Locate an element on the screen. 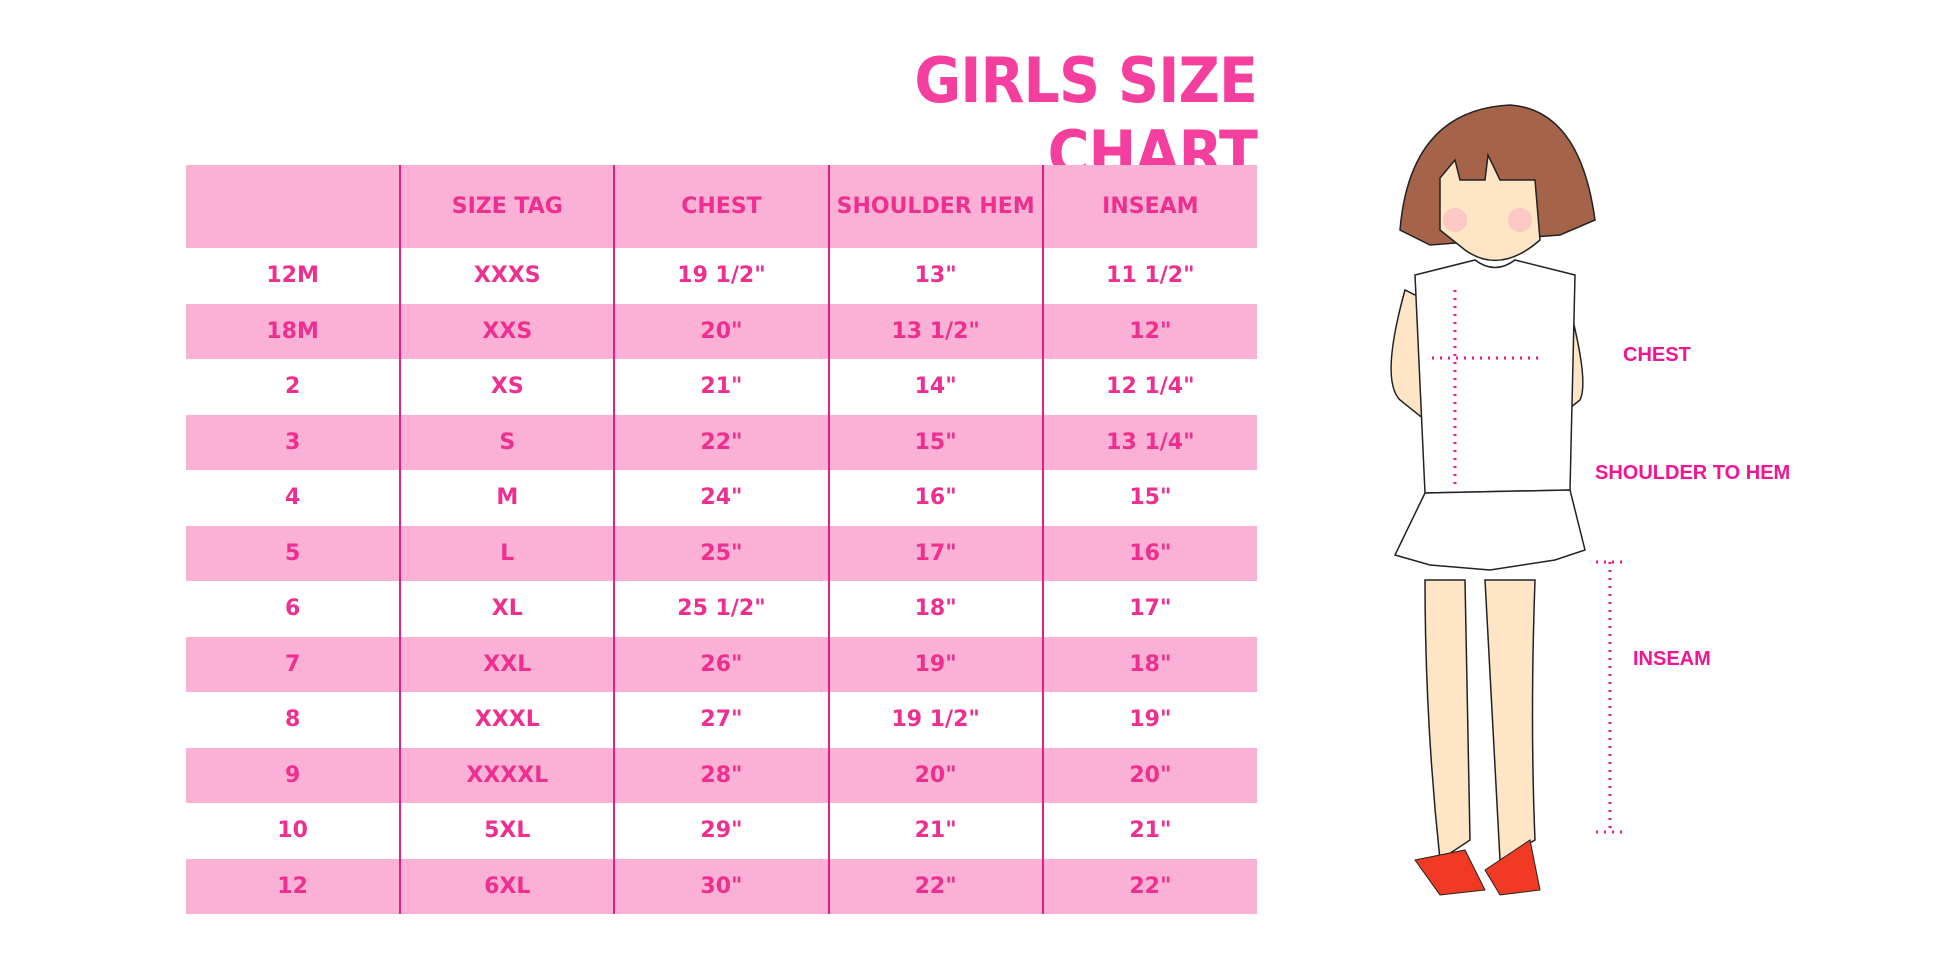  table-cell: 25 1/2" is located at coordinates (721, 609).